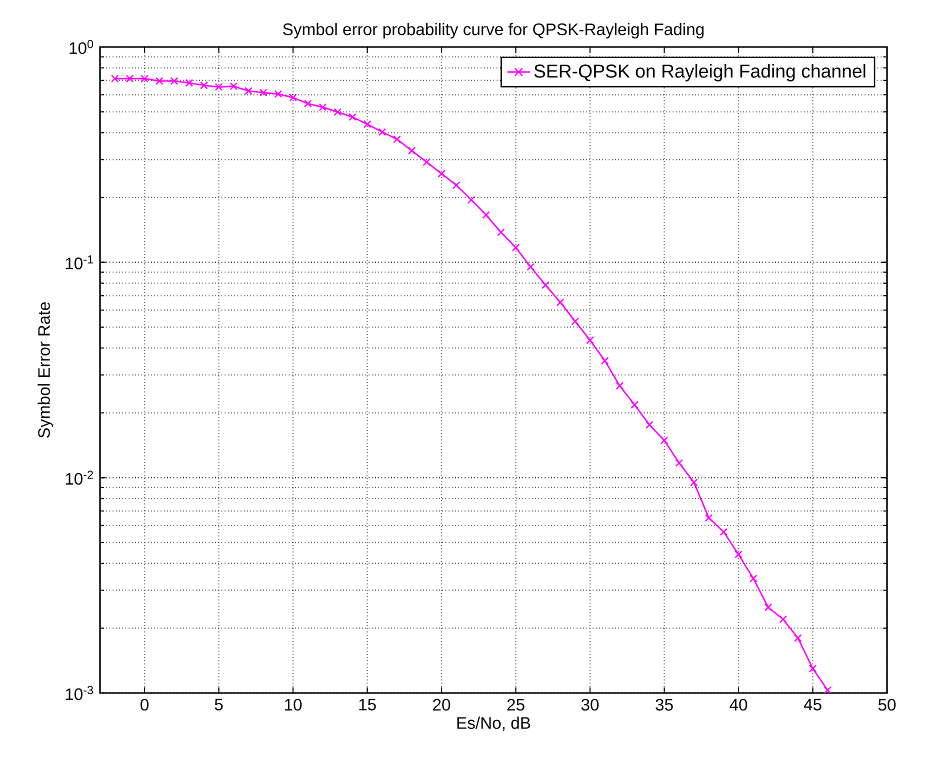 The height and width of the screenshot is (764, 937). What do you see at coordinates (367, 704) in the screenshot?
I see `x-tick-label: 15` at bounding box center [367, 704].